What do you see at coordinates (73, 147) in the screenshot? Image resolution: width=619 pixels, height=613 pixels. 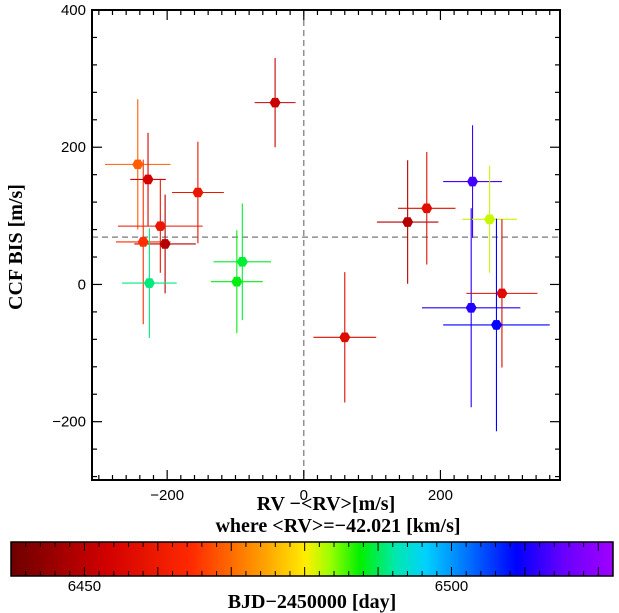 I see `y-tick-label: 200` at bounding box center [73, 147].